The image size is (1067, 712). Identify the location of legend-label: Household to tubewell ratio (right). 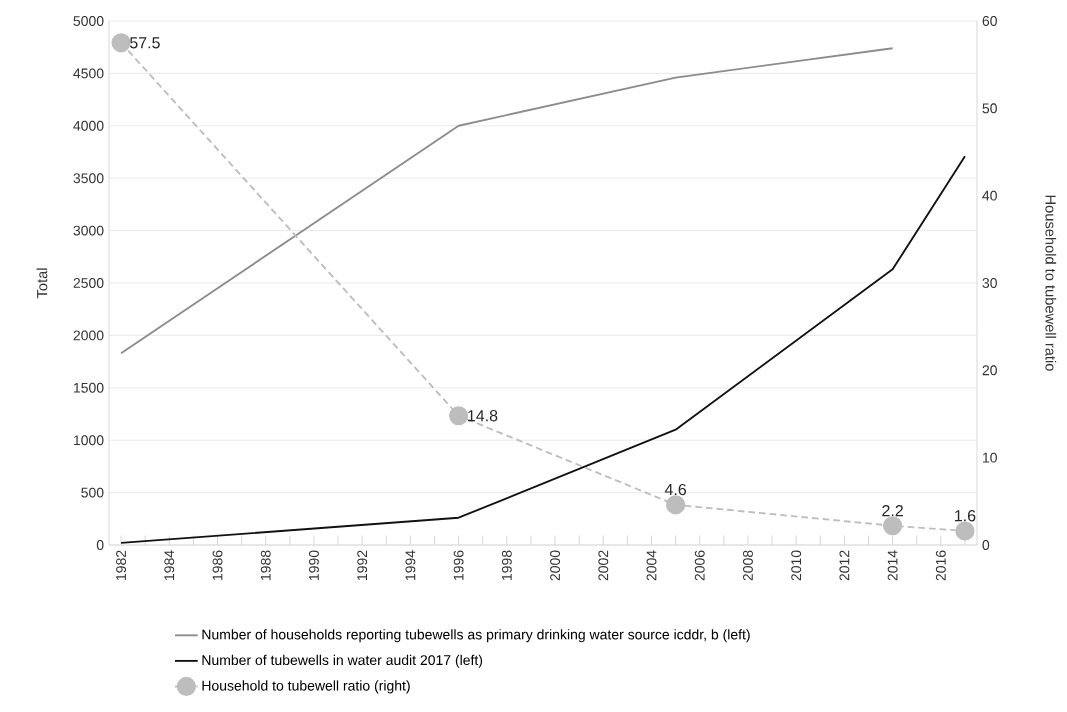
(306, 687).